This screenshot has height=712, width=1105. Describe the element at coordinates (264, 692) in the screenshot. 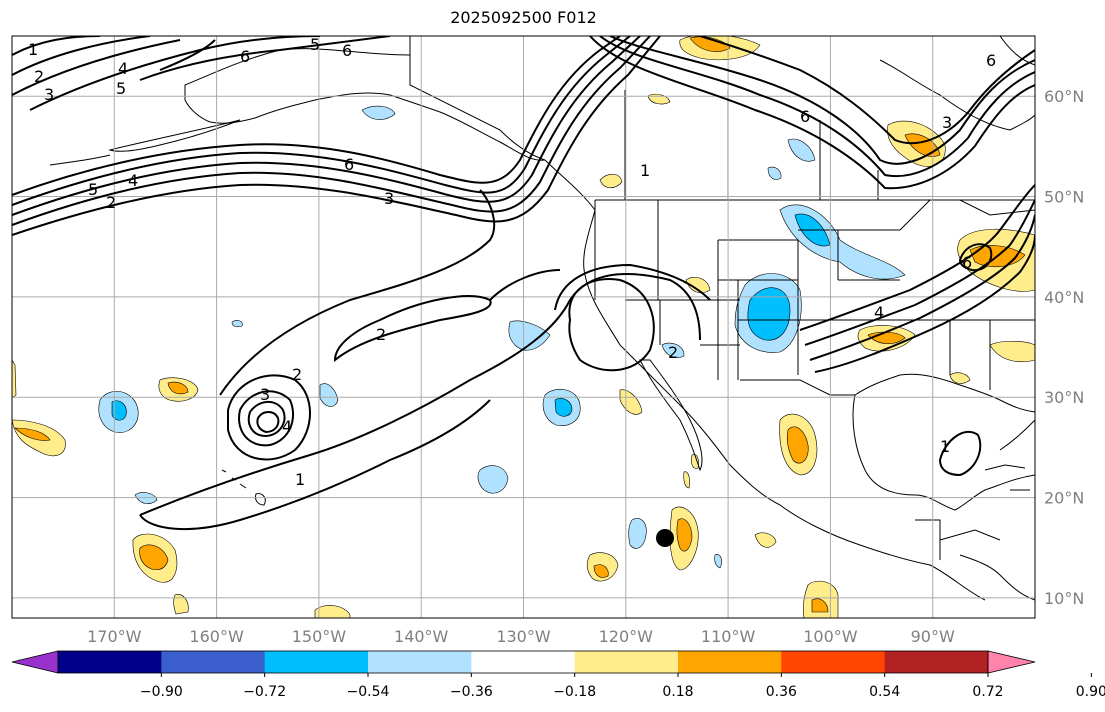

I see `colorbar-tick-label: −0.72` at that location.